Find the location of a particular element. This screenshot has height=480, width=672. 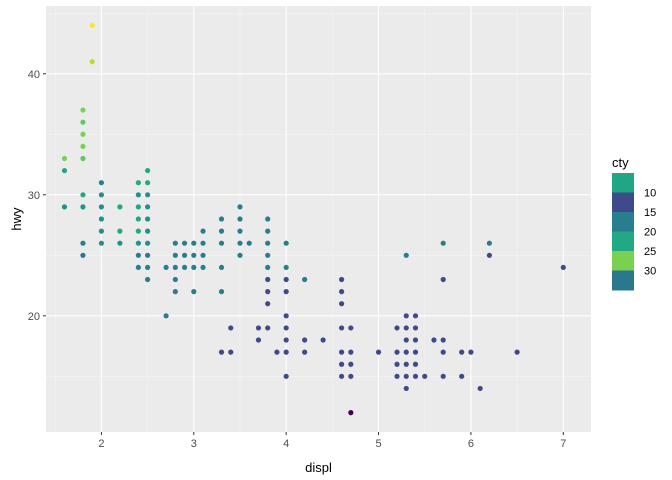

y-tick-label: 30 is located at coordinates (34, 196).